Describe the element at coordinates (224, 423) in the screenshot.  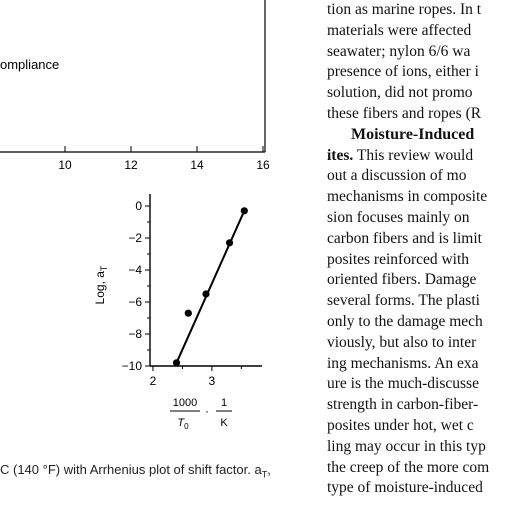
I see `x-label-unit-denominator: K` at that location.